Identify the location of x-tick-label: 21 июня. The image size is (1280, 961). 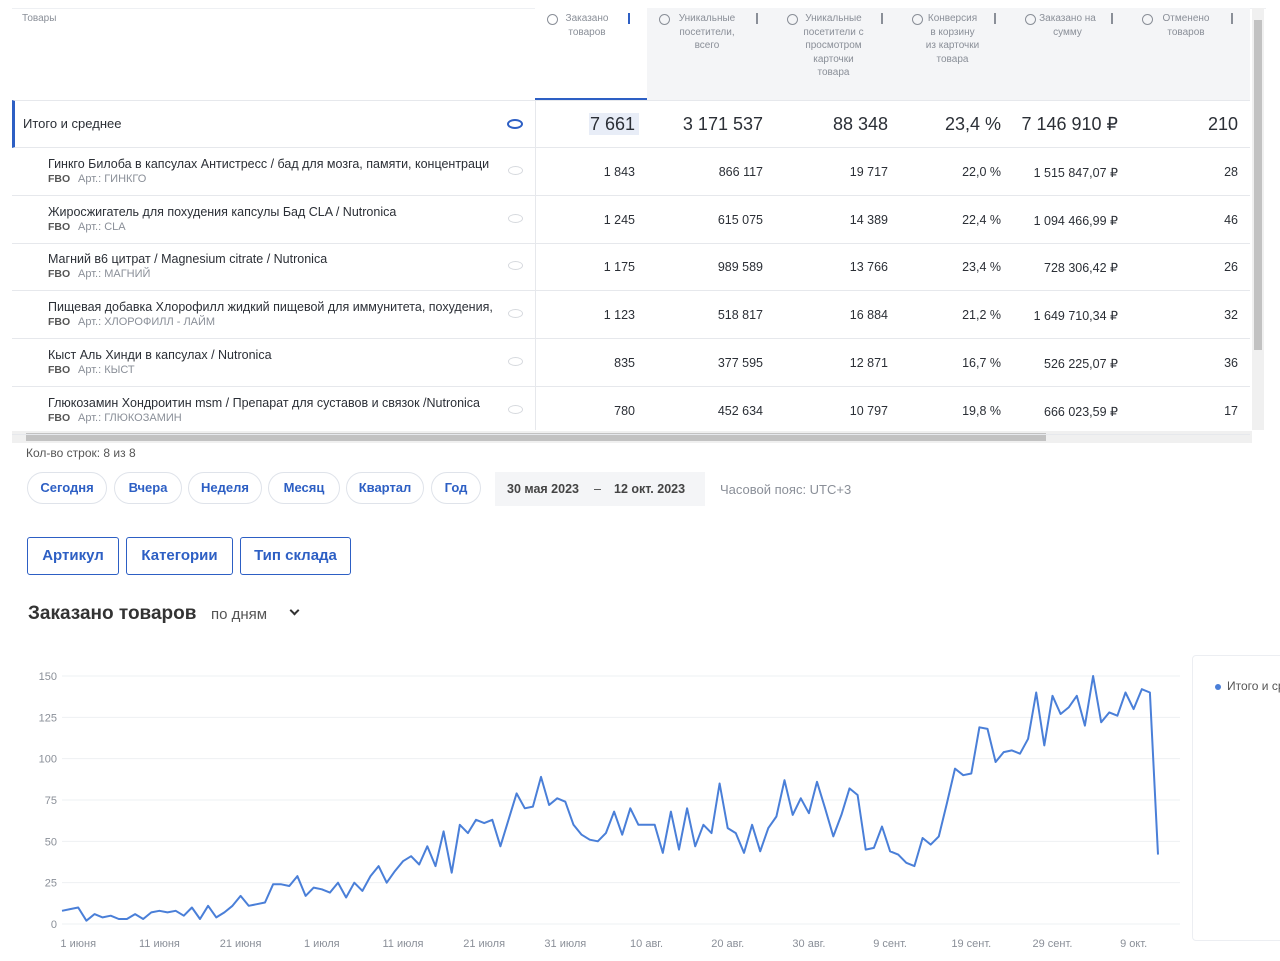
(241, 944).